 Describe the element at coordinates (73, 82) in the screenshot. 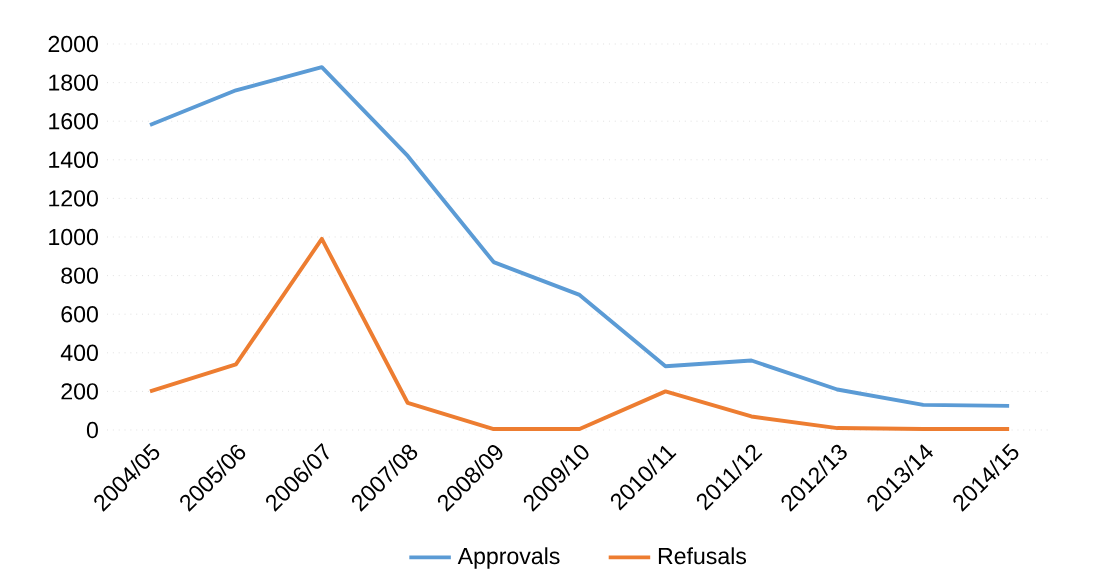

I see `y-tick-label: 1800` at that location.